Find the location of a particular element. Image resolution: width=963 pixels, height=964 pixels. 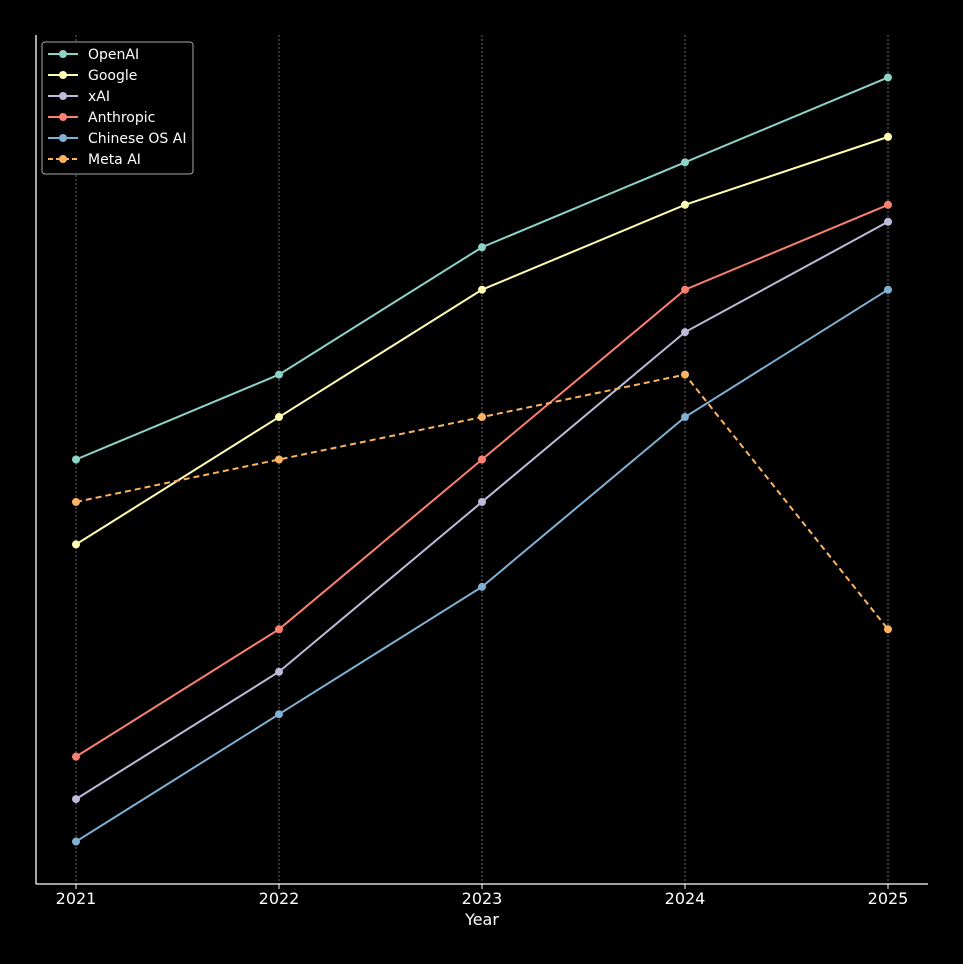

legend-label: Anthropic is located at coordinates (121, 118).